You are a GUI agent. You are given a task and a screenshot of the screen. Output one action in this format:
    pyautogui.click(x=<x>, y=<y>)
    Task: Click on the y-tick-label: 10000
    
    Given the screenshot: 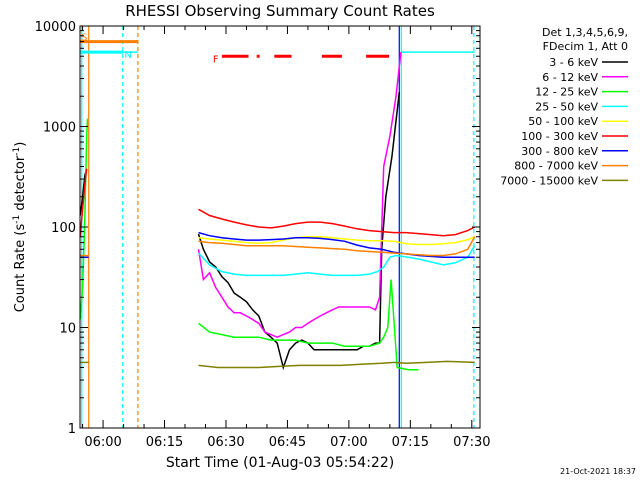 What is the action you would take?
    pyautogui.click(x=55, y=27)
    